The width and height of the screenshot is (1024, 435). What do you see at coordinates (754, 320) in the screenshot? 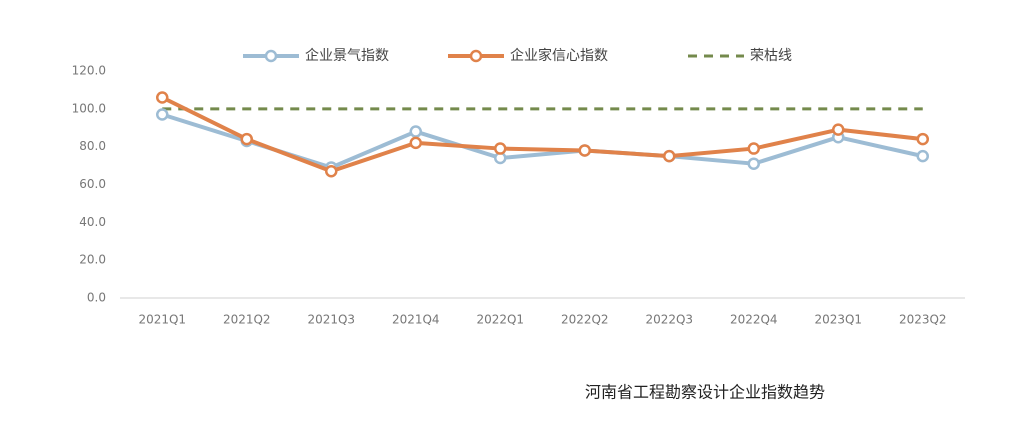
I see `x-tick-label: 2022Q4` at bounding box center [754, 320].